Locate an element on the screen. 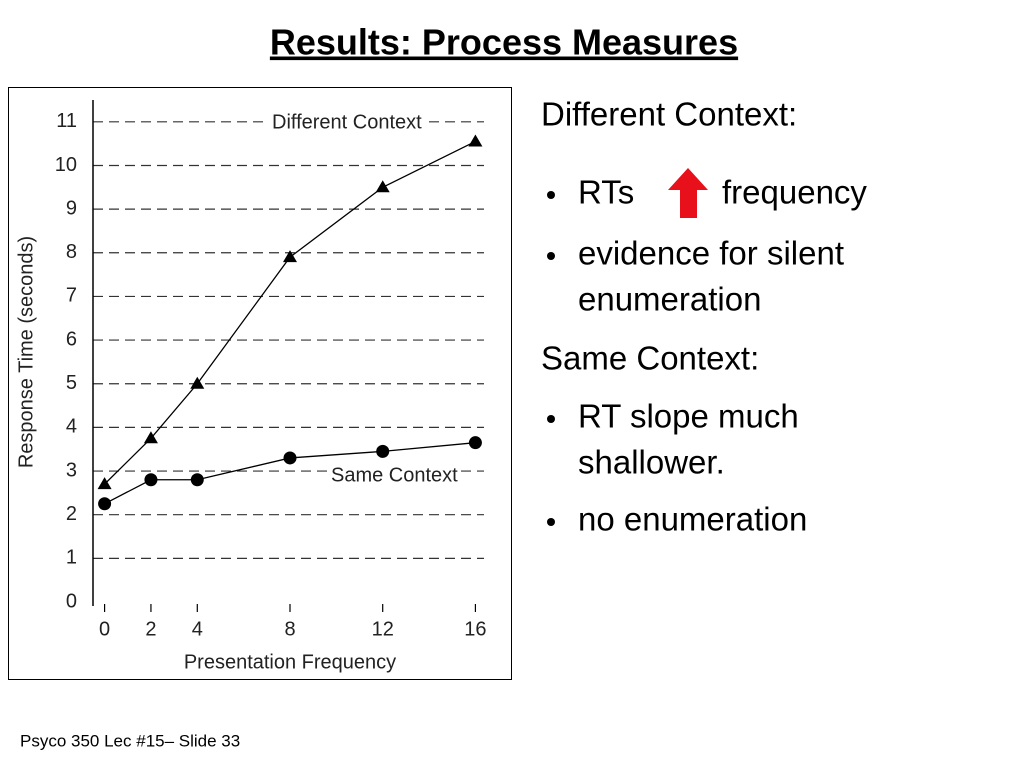  y-tick-label: 8 is located at coordinates (71, 252).